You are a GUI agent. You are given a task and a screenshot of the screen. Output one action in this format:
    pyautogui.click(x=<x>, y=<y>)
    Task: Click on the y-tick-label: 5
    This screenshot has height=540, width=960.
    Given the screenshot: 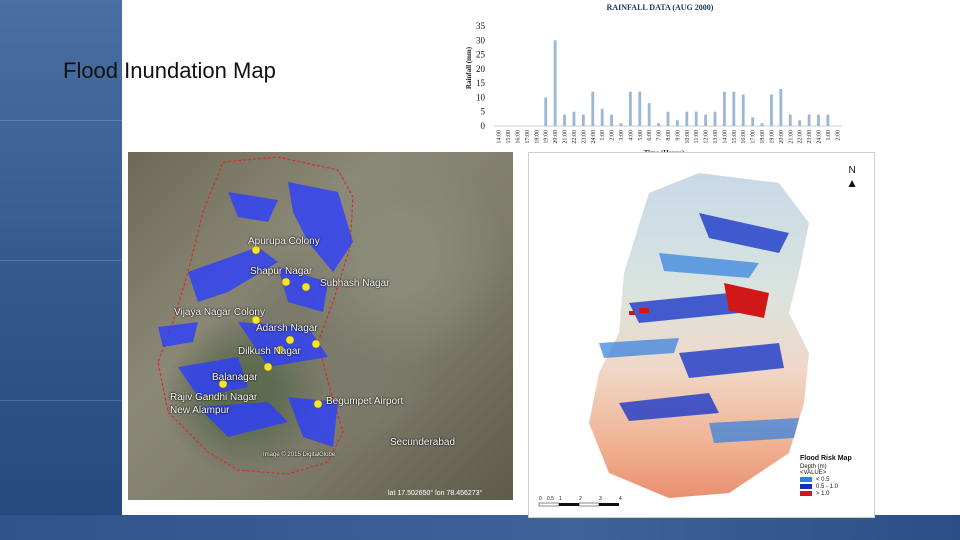 What is the action you would take?
    pyautogui.click(x=483, y=112)
    